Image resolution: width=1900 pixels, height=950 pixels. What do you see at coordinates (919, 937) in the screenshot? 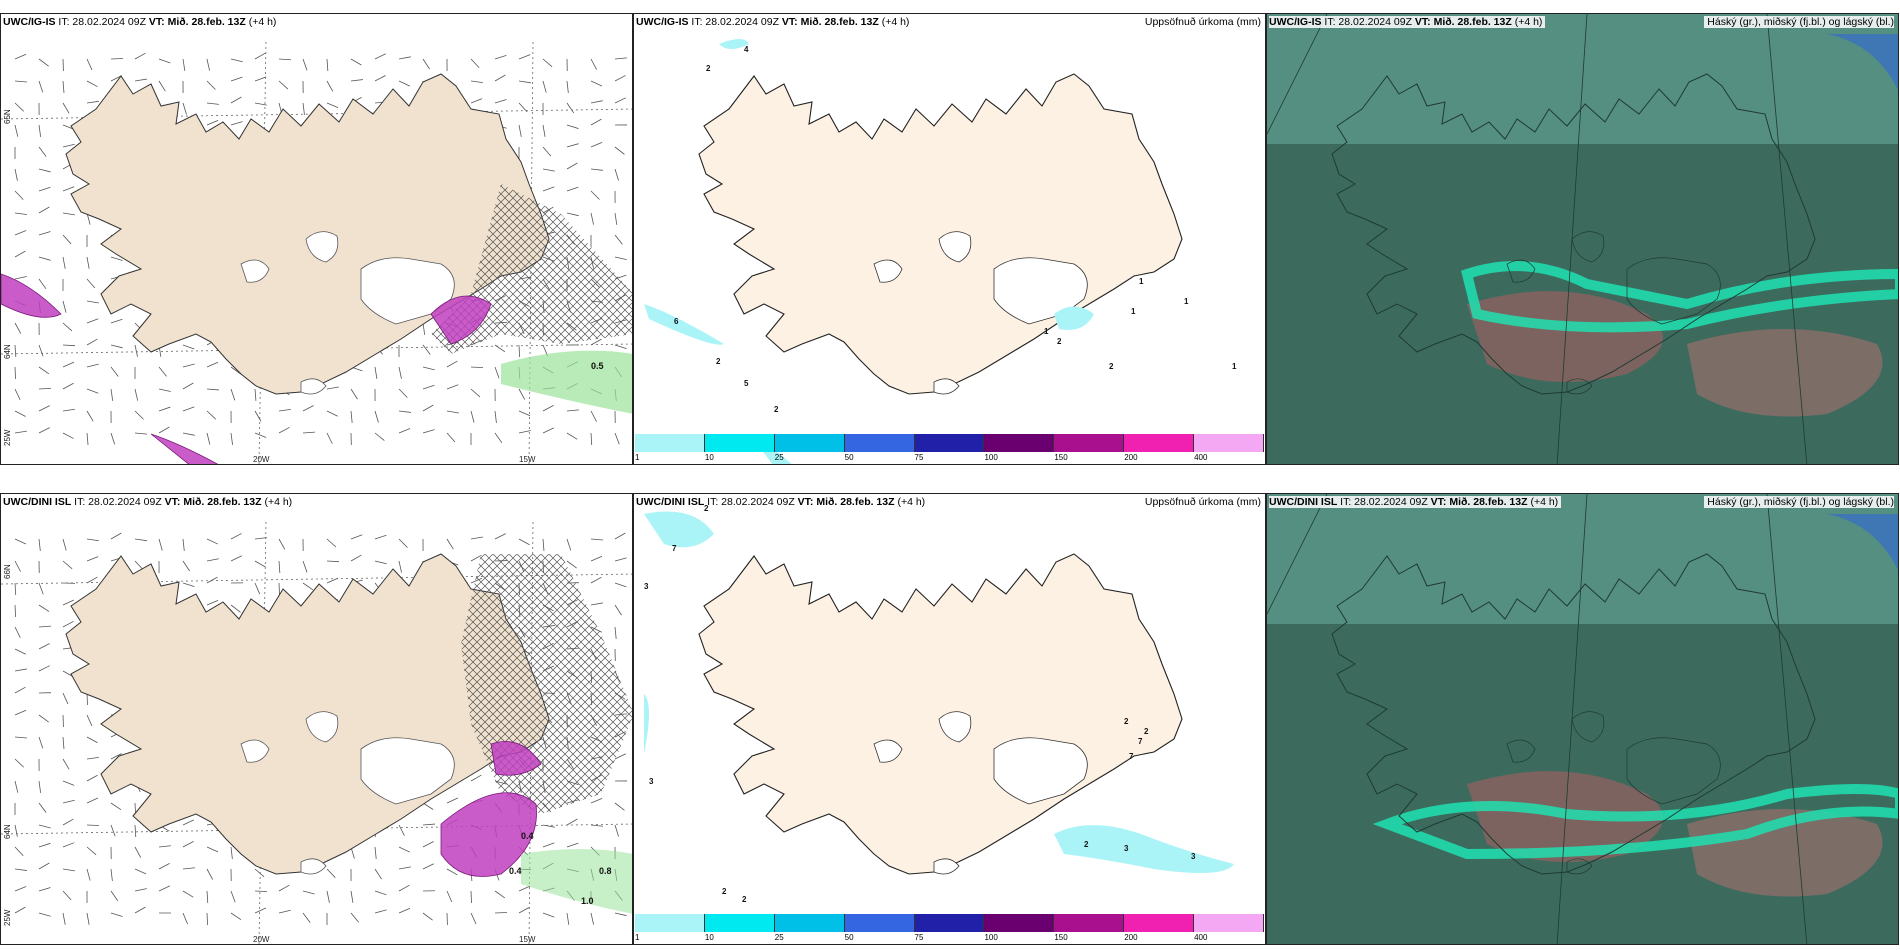
I see `colorbar-label: 75` at bounding box center [919, 937].